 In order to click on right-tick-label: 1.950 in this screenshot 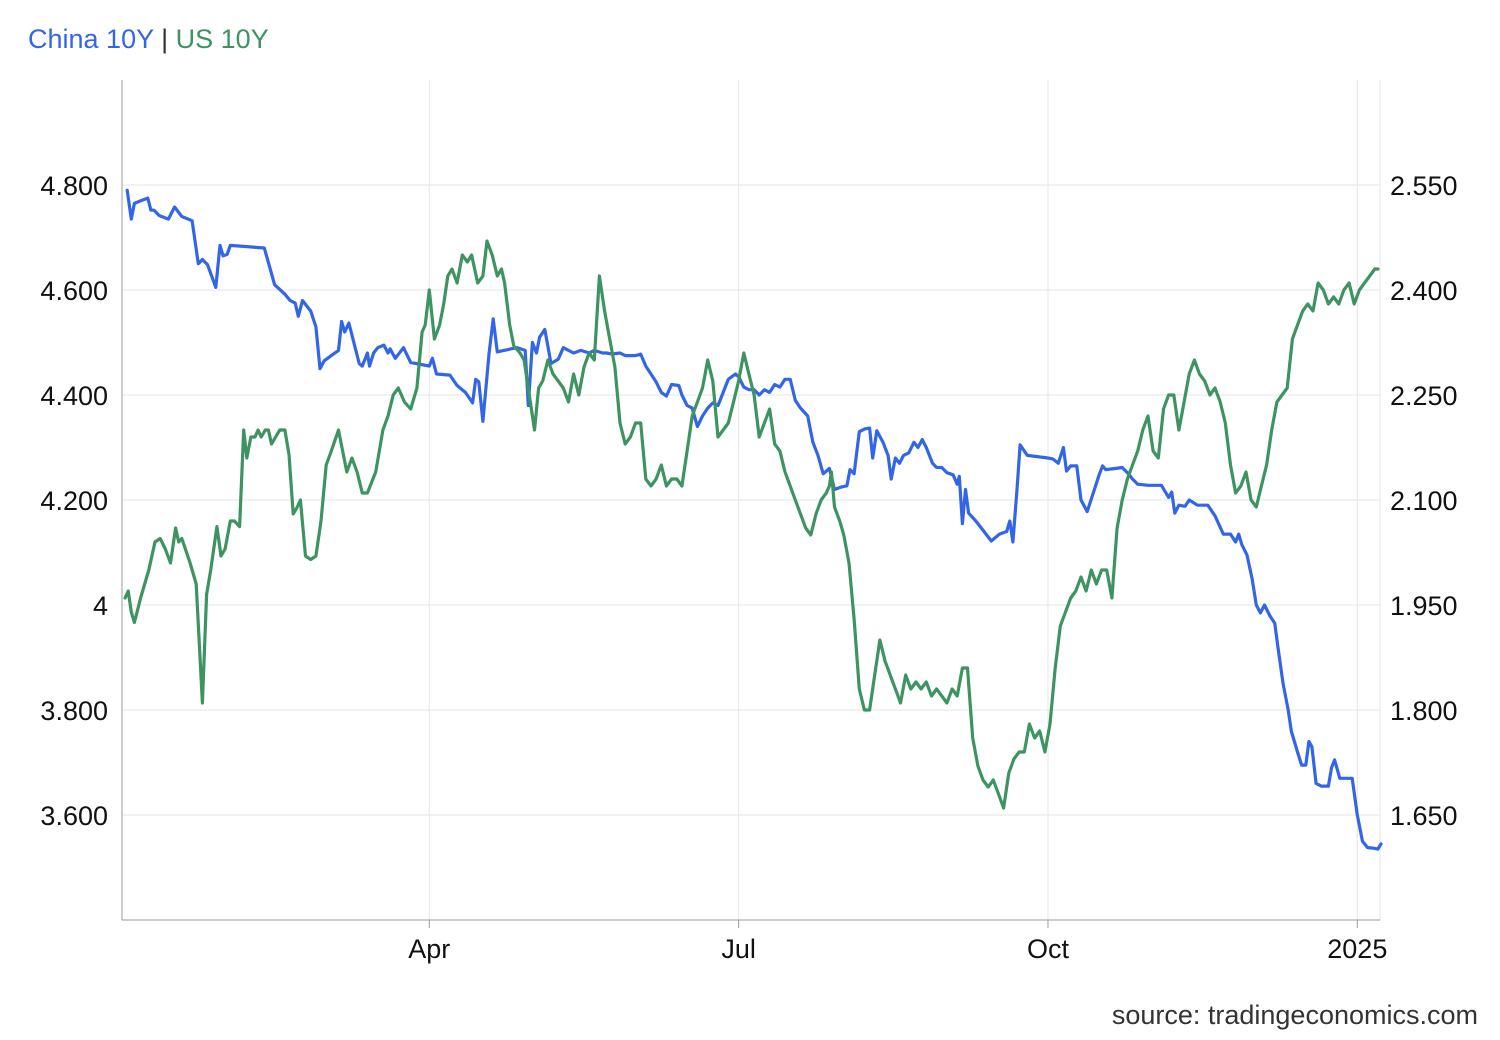, I will do `click(1424, 606)`.